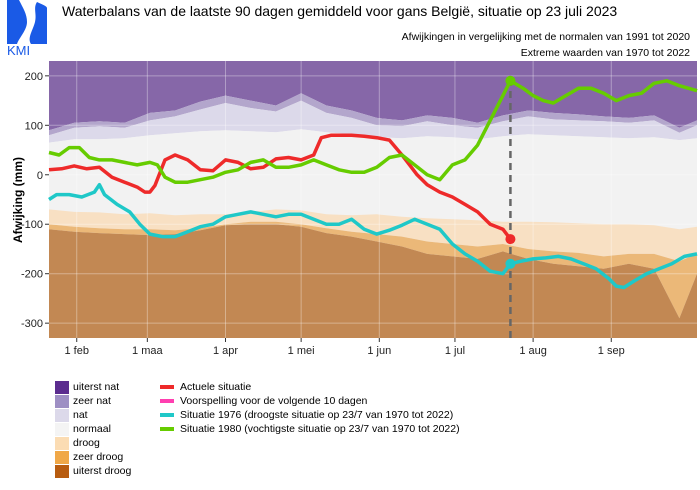  Describe the element at coordinates (40, 176) in the screenshot. I see `y-tick-label: 0` at that location.